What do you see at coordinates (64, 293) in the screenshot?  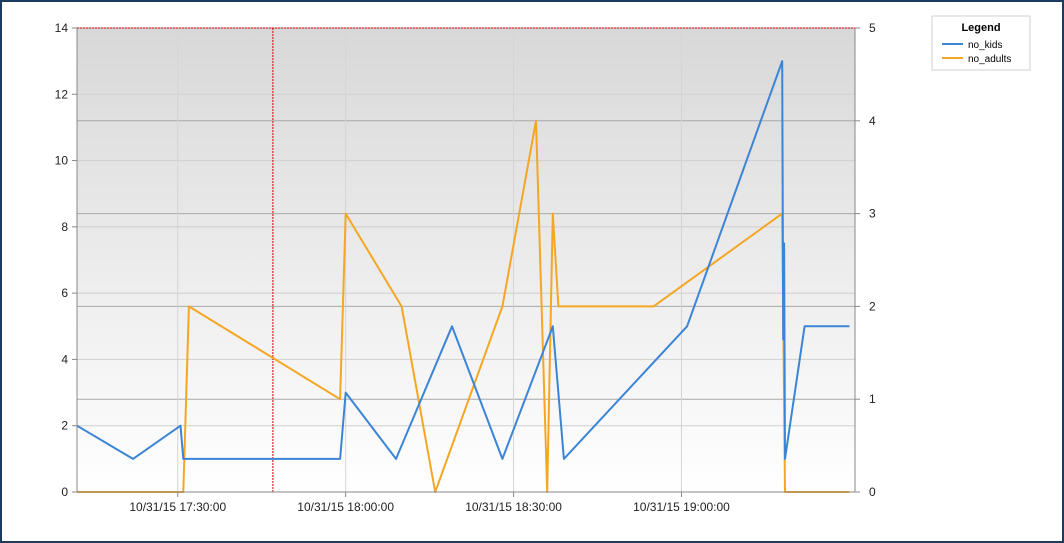 I see `y-tick-label: 6` at bounding box center [64, 293].